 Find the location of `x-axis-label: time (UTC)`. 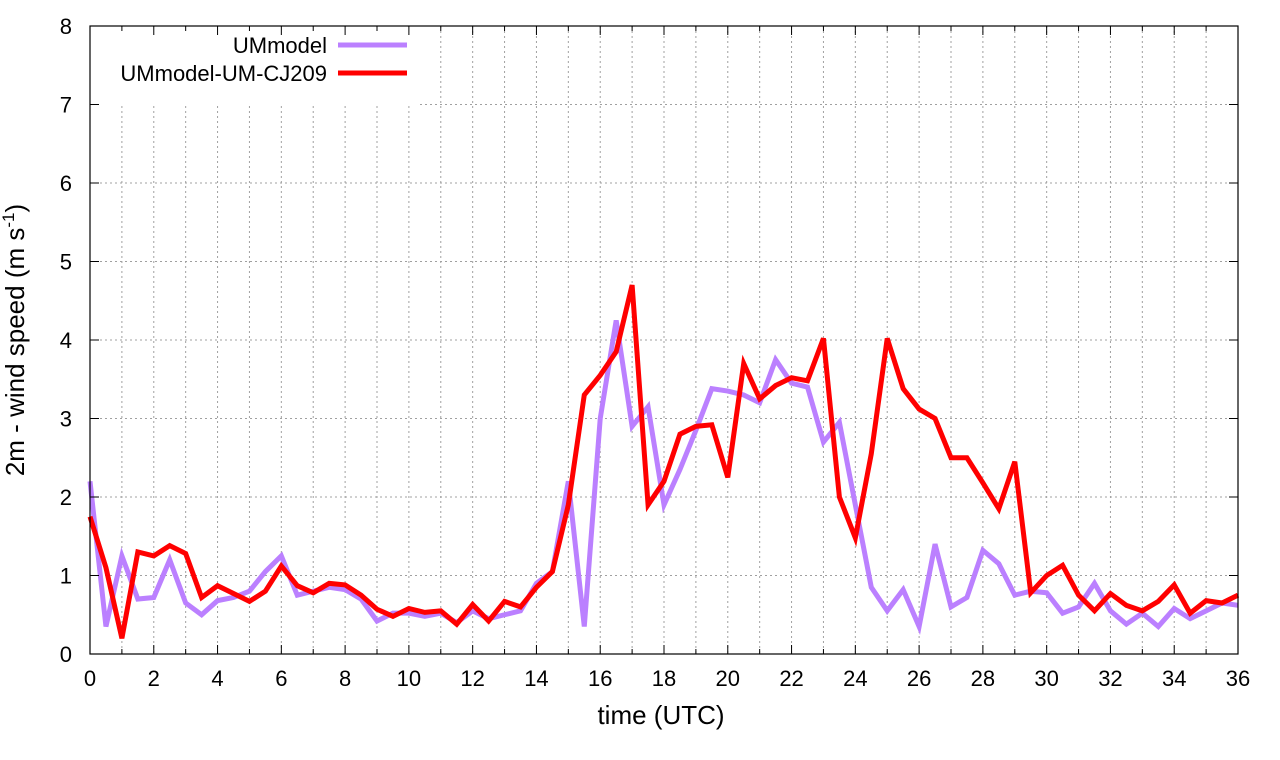

x-axis-label: time (UTC) is located at coordinates (660, 715).